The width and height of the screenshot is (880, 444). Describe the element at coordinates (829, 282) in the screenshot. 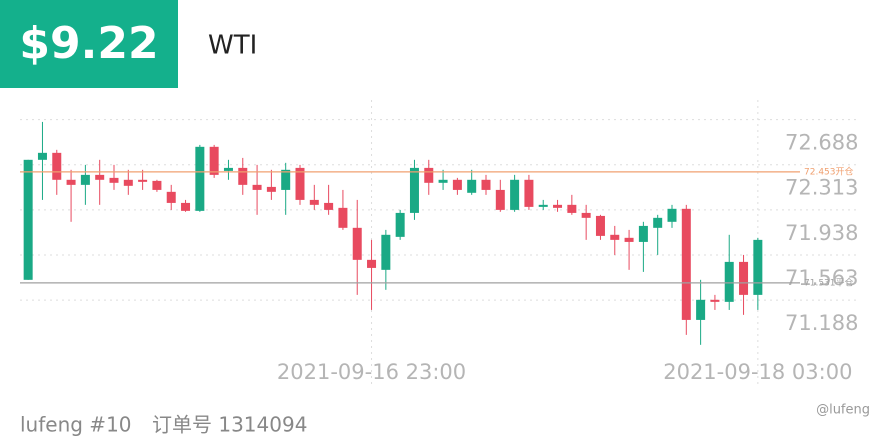

I see `reference-label: 71.531平仓` at that location.